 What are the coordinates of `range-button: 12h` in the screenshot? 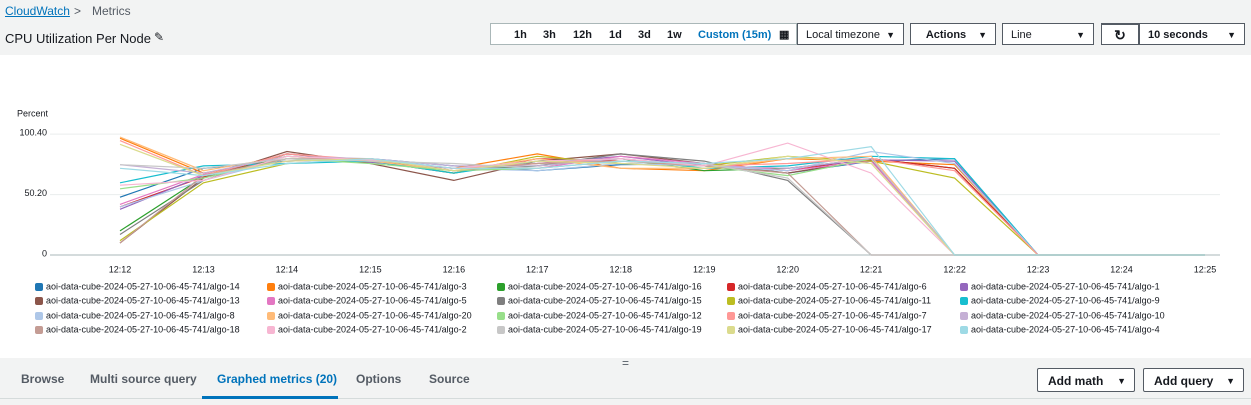 It's located at (582, 35).